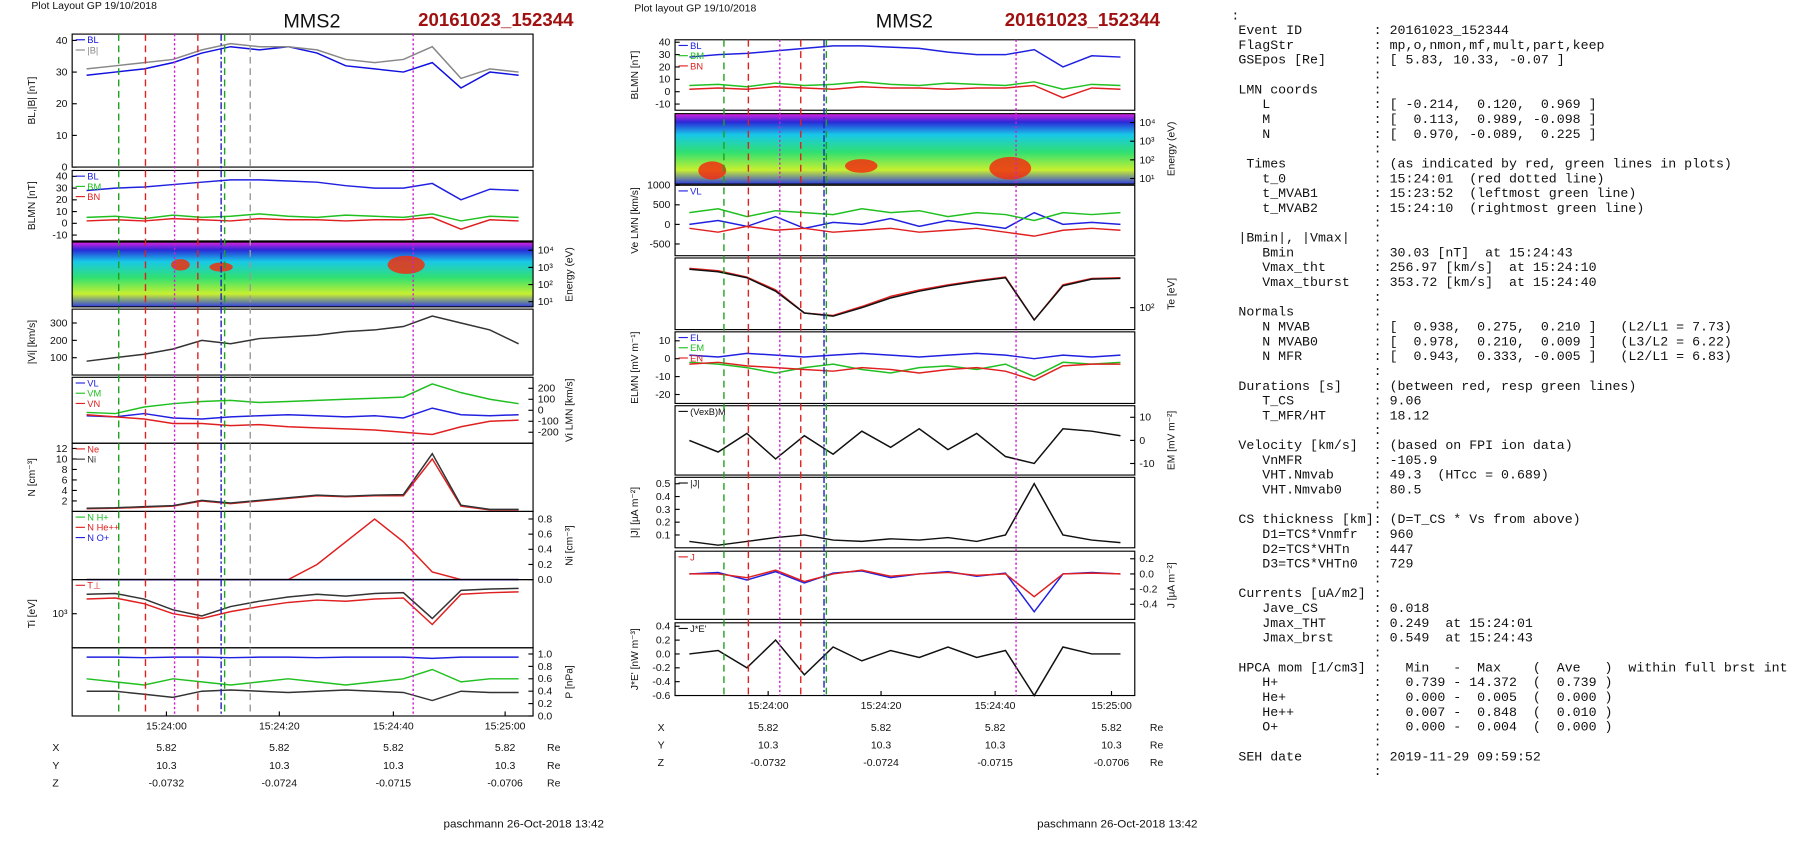  I want to click on y-tick-label: 10¹, so click(1147, 179).